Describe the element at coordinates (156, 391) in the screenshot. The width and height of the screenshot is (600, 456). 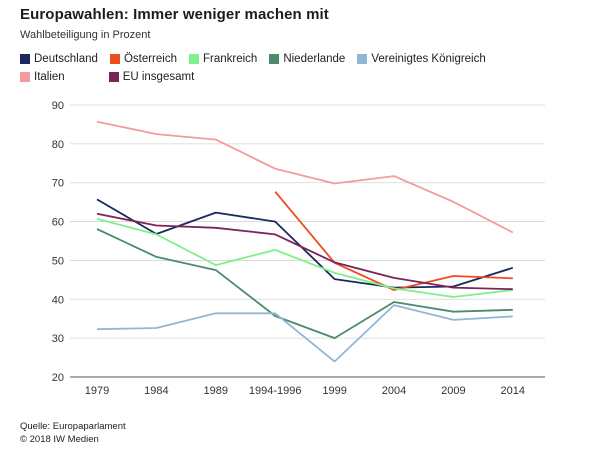
I see `x-tick-label-1984: 1984` at that location.